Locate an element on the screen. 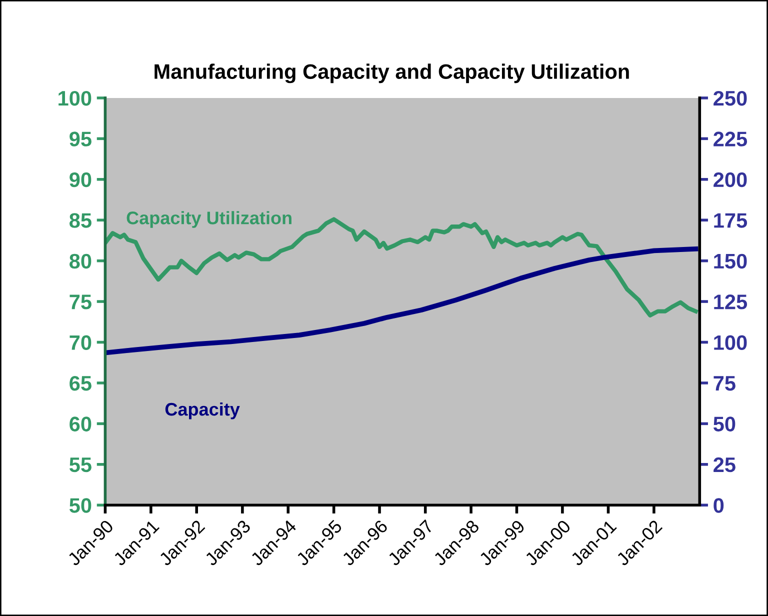  y2-tick-label: 150 is located at coordinates (730, 261).